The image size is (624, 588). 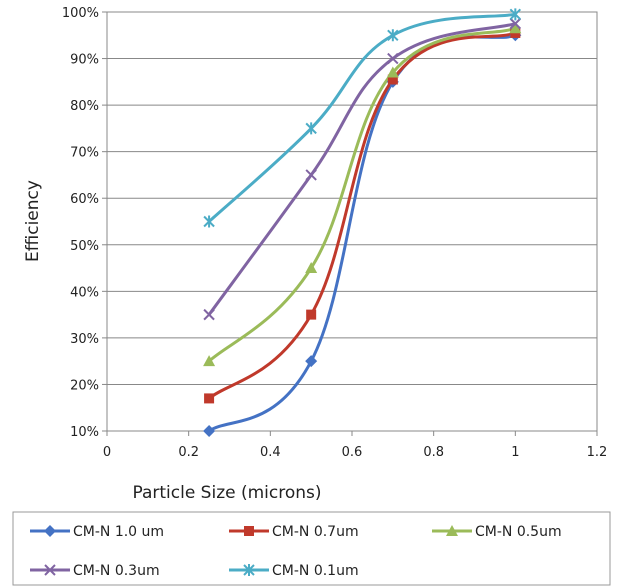 I want to click on y-tick-label: 100%, so click(x=80, y=13).